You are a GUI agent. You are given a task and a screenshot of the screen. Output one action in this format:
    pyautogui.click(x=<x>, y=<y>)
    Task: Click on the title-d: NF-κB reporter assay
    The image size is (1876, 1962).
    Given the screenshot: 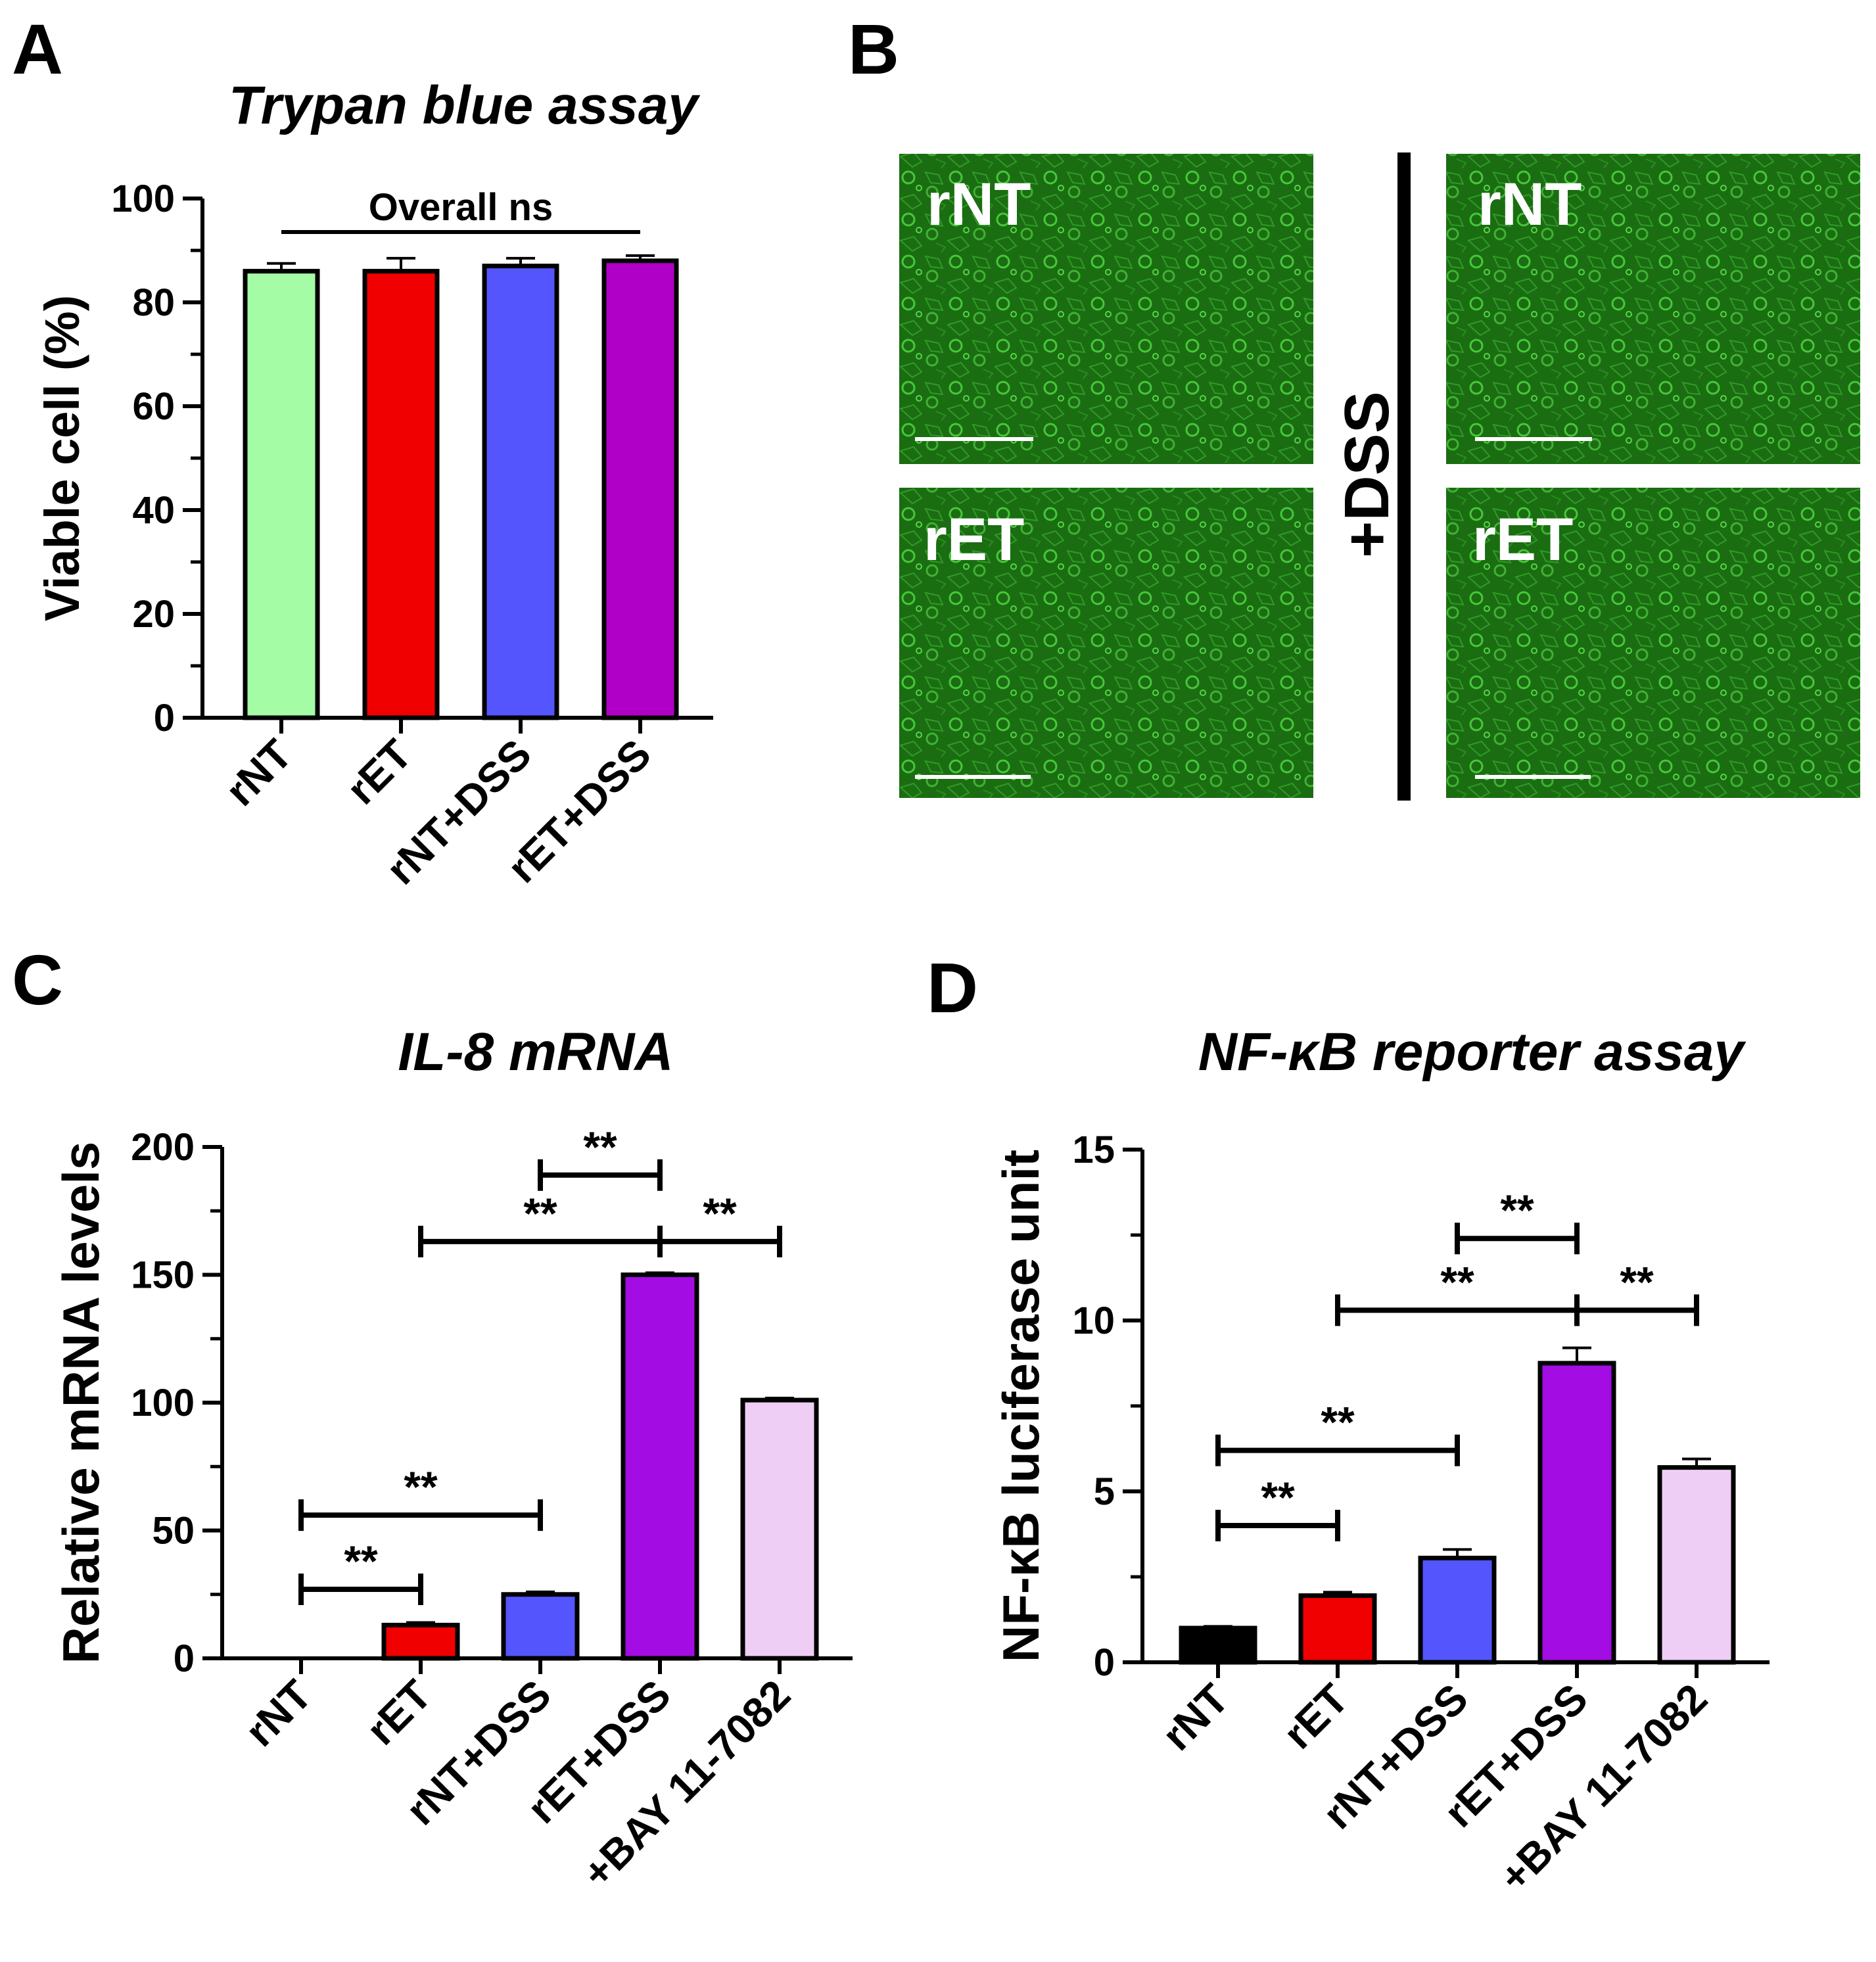 What is the action you would take?
    pyautogui.click(x=1472, y=1052)
    